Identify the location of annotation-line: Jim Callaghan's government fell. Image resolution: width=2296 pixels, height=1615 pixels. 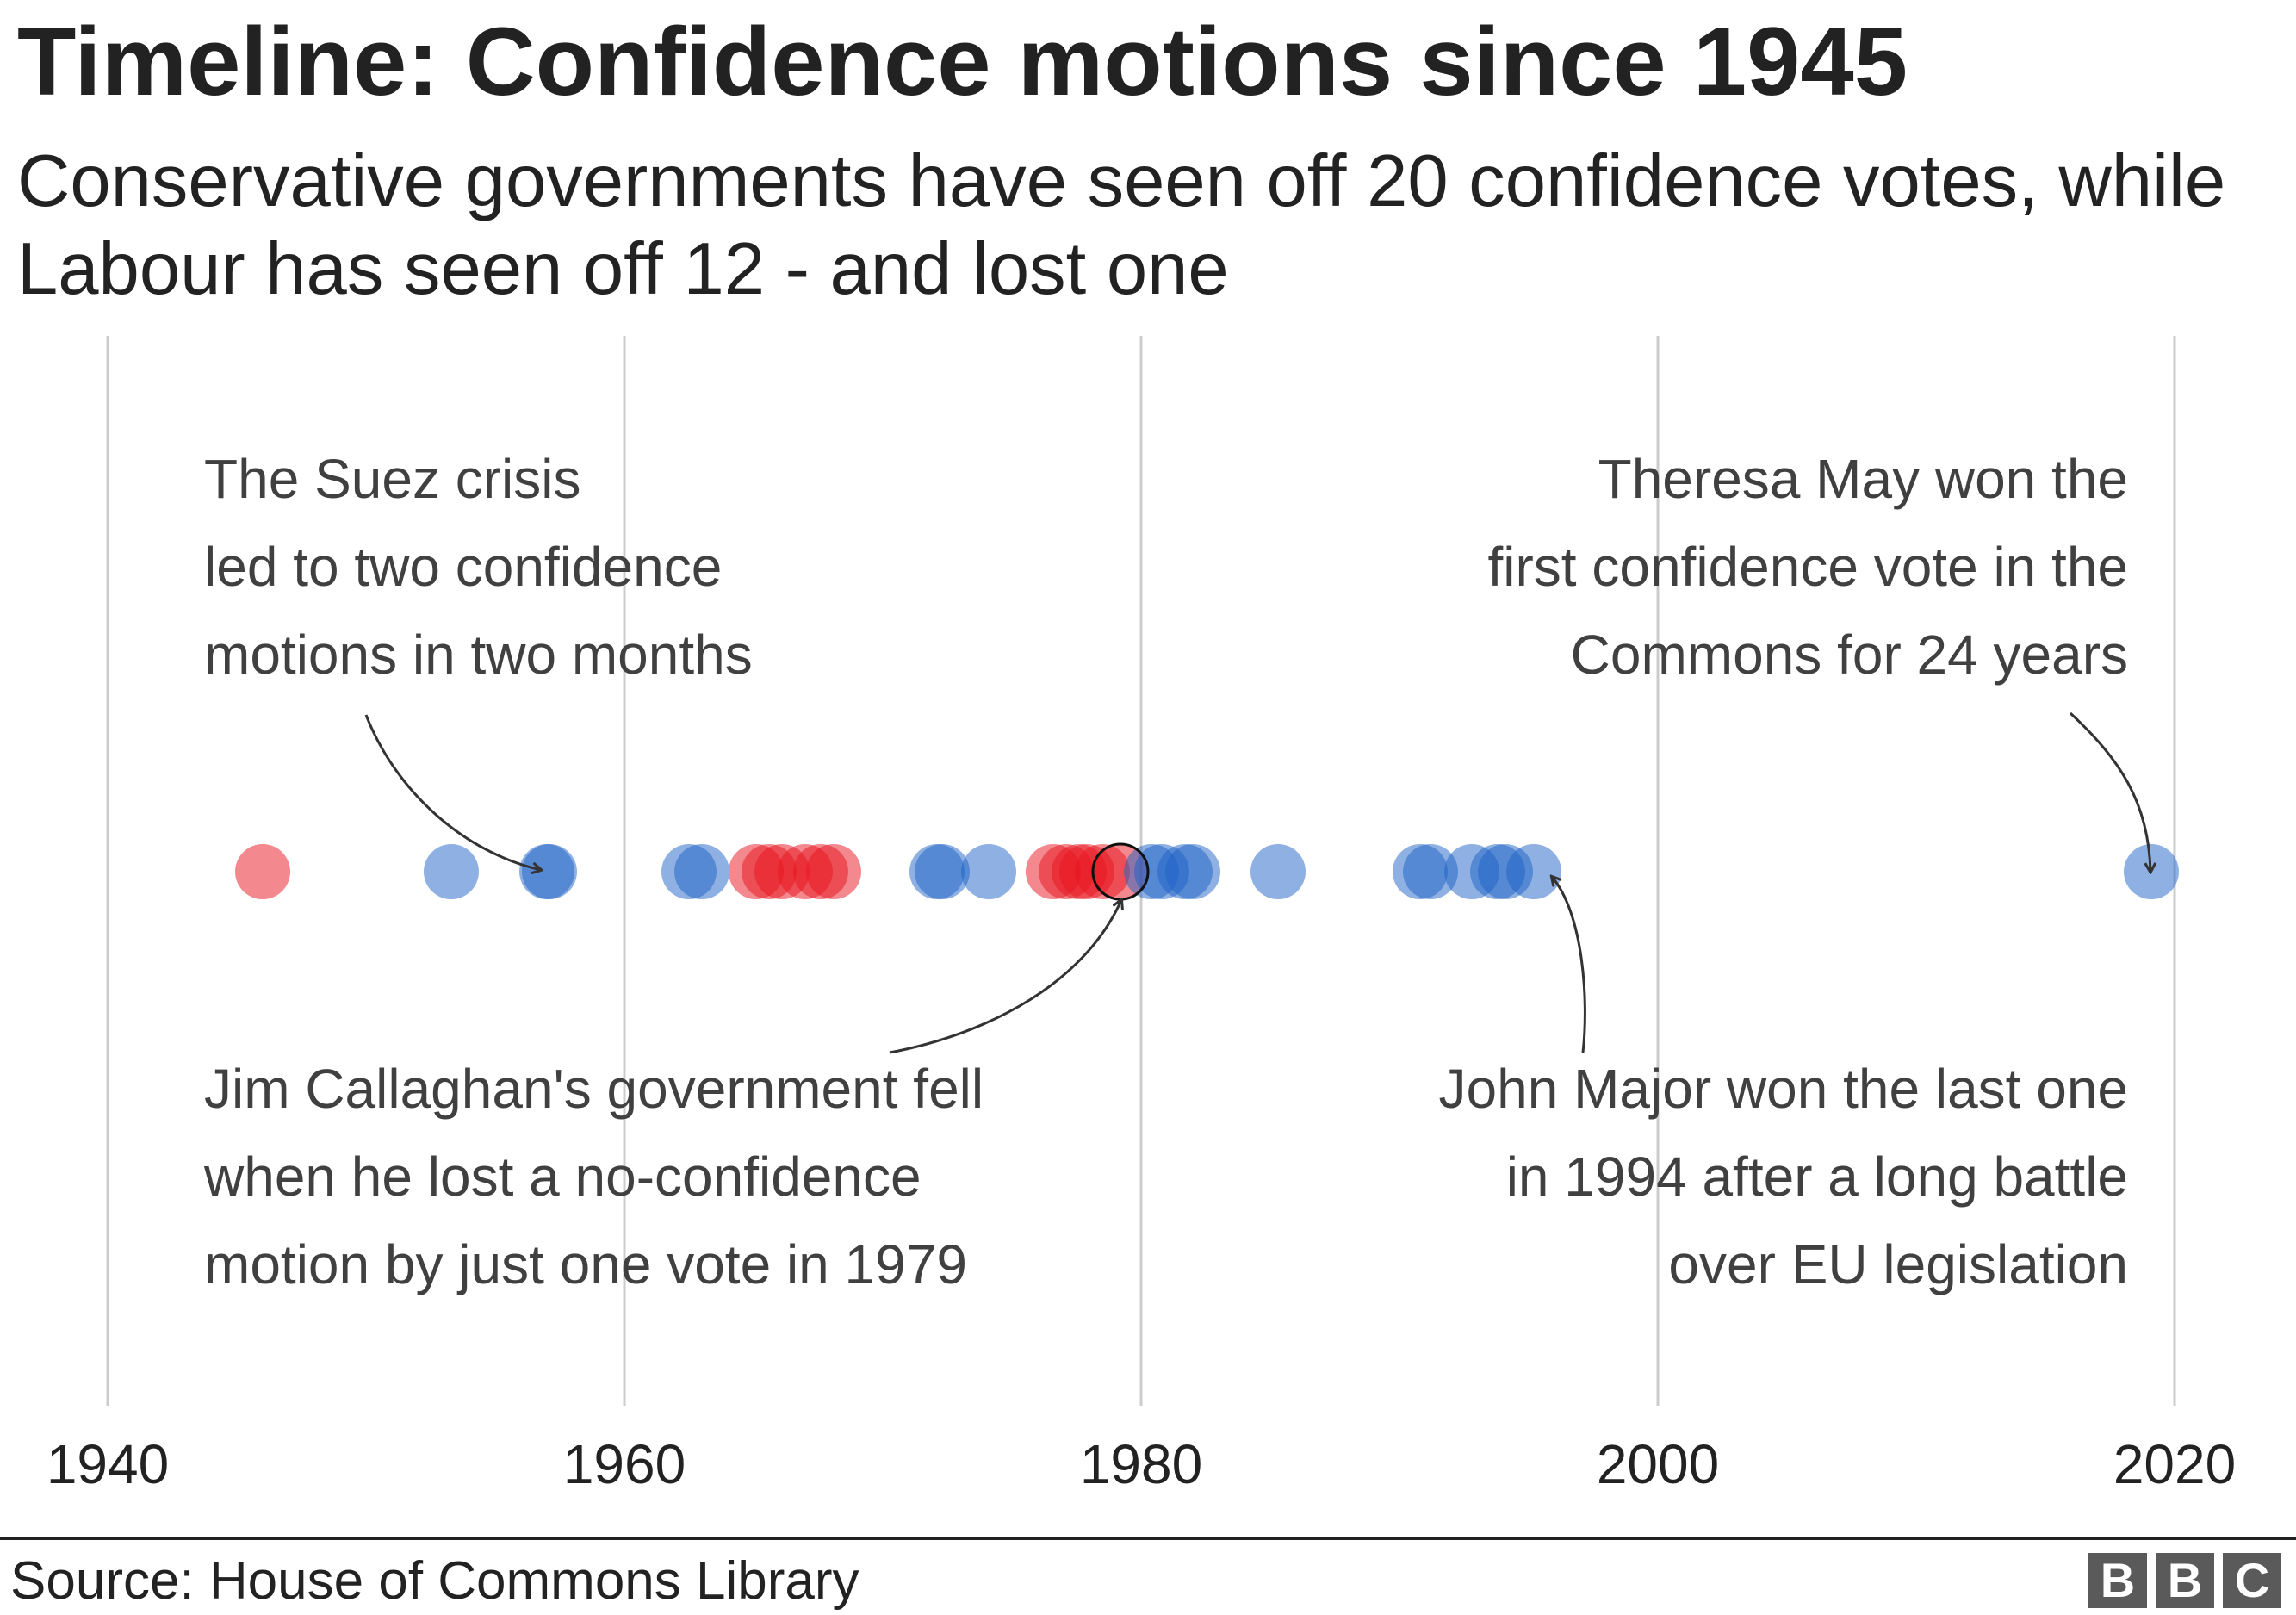
(594, 1089).